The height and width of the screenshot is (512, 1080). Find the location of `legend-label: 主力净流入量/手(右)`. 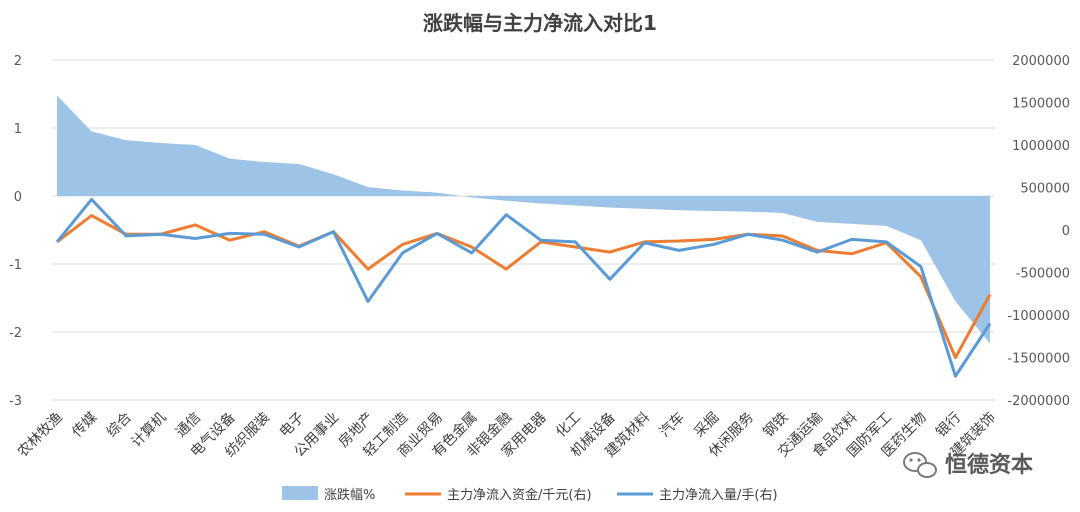

legend-label: 主力净流入量/手(右) is located at coordinates (718, 495).